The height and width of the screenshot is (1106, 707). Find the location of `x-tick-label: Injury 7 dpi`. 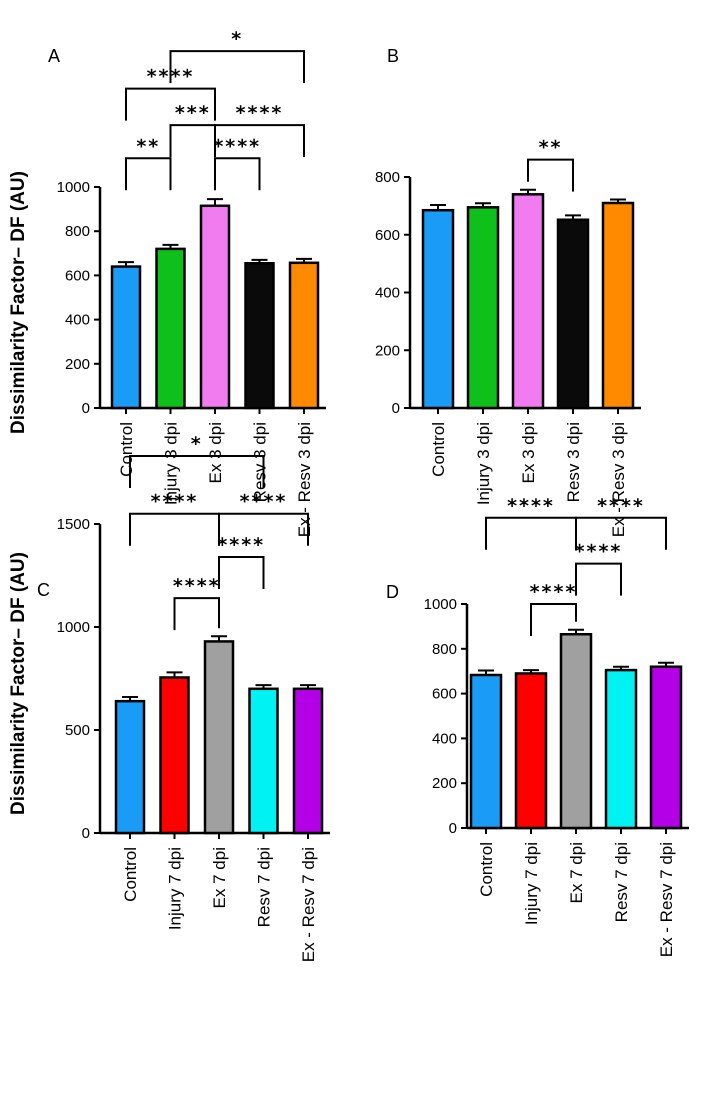

x-tick-label: Injury 7 dpi is located at coordinates (531, 883).